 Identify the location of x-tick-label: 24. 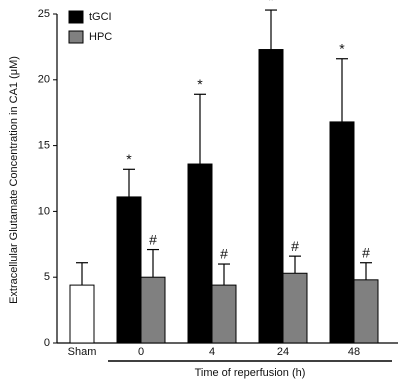
(283, 352).